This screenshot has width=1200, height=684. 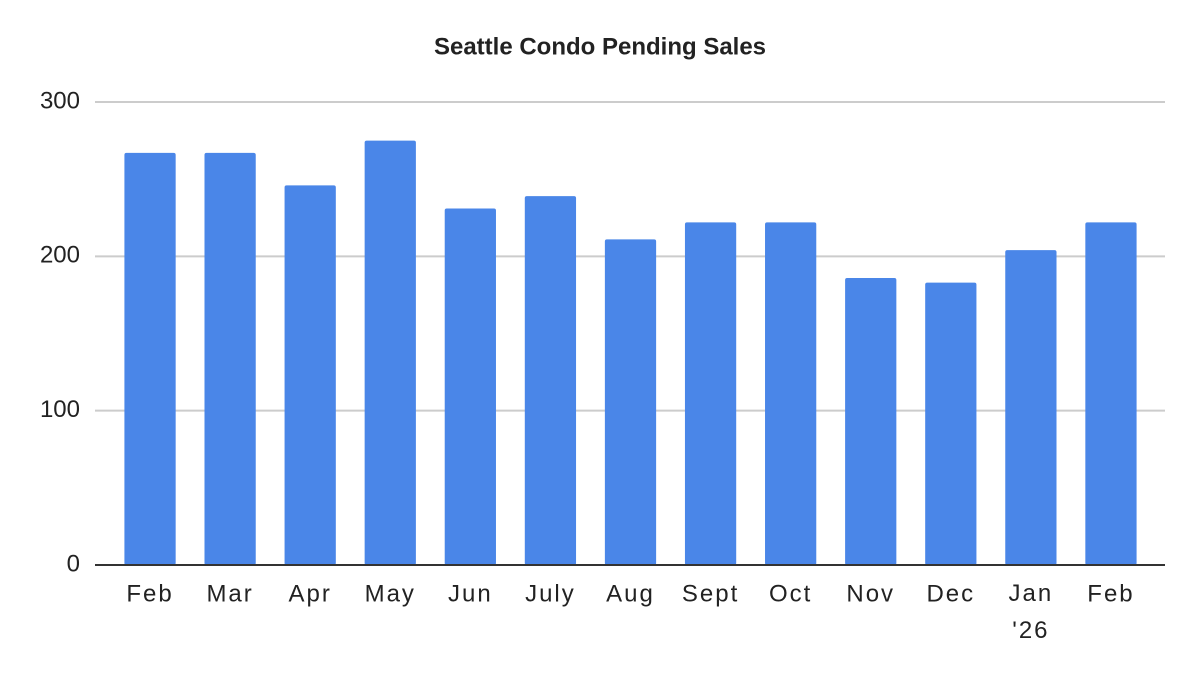 I want to click on x-tick-label: July, so click(x=550, y=593).